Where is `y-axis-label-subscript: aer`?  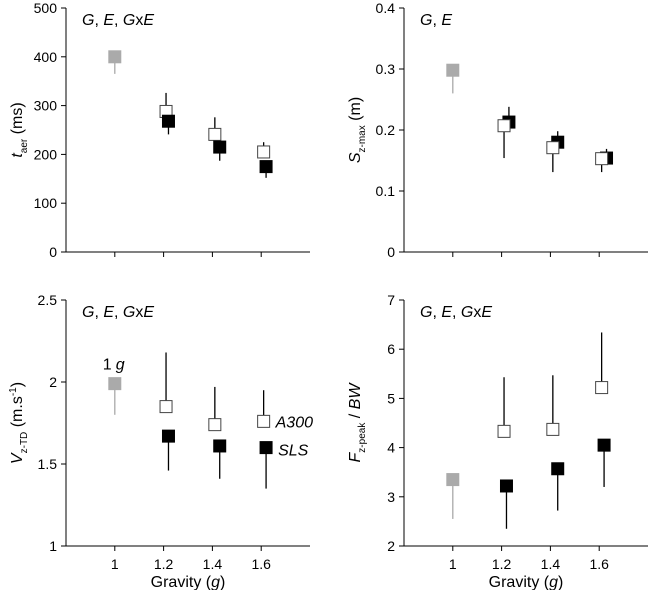 y-axis-label-subscript: aer is located at coordinates (24, 145).